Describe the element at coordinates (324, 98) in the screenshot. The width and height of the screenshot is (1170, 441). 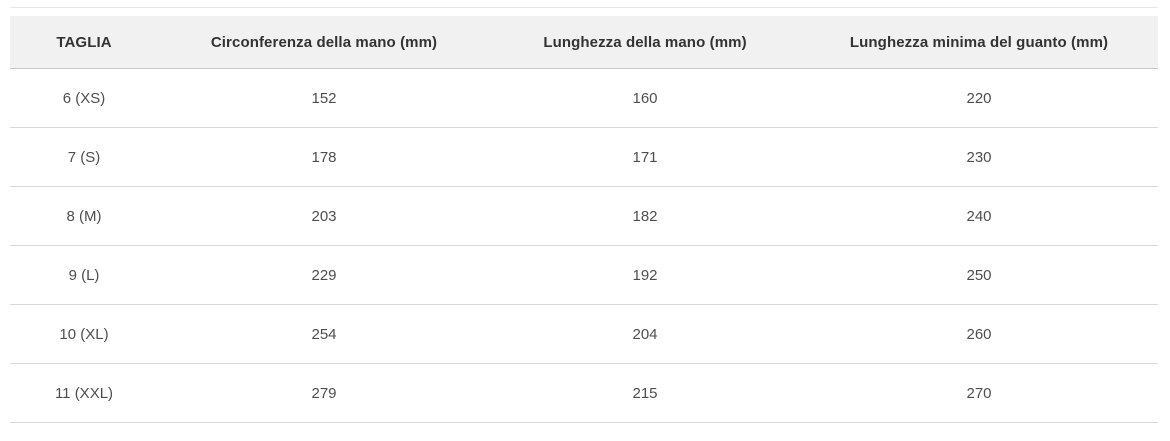
I see `cell-hand-circumference: 152` at that location.